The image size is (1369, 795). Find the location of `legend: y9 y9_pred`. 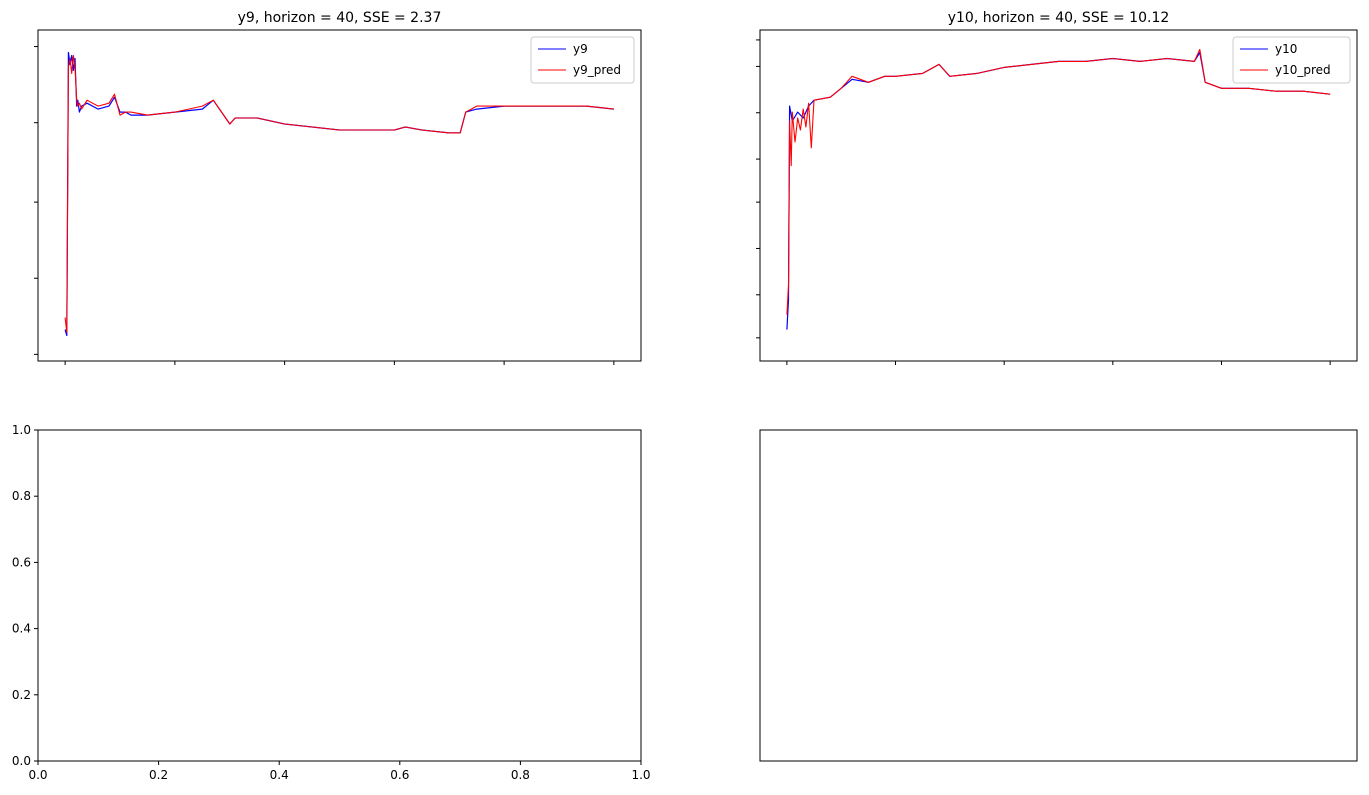

legend: y9 y9_pred is located at coordinates (582, 60).